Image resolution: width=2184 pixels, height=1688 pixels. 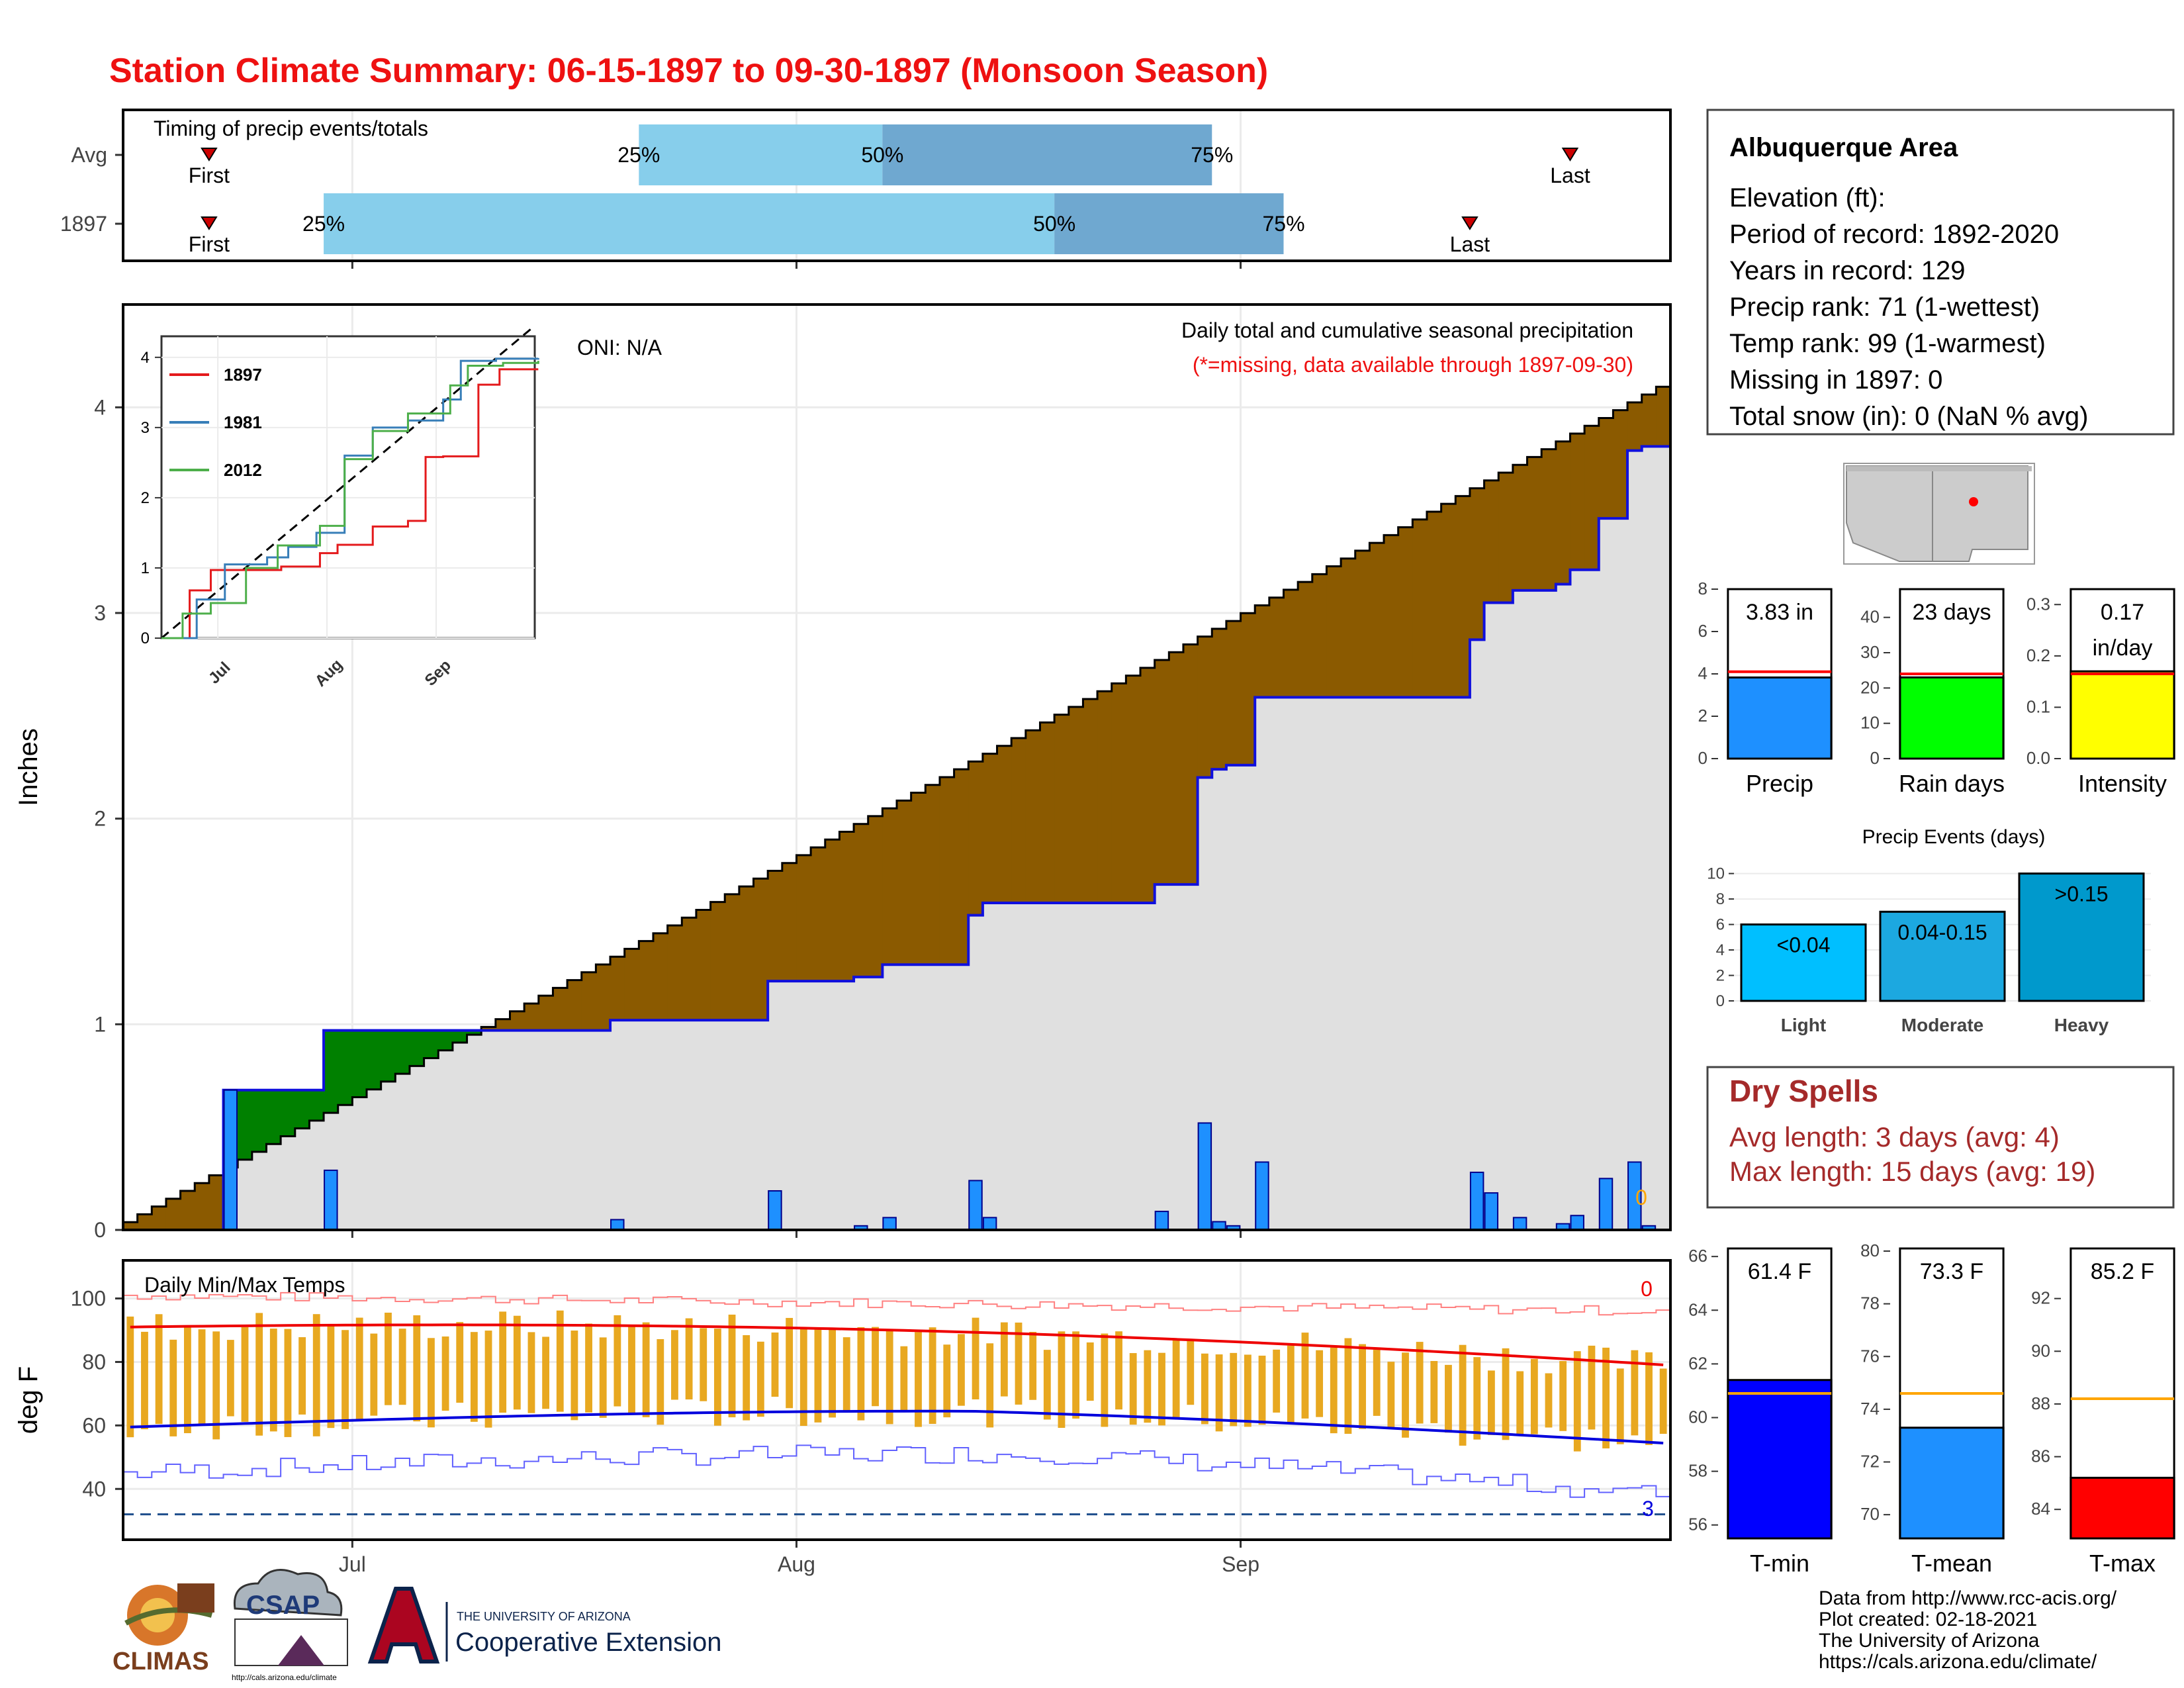 I want to click on inset-normal-line, so click(x=348, y=481).